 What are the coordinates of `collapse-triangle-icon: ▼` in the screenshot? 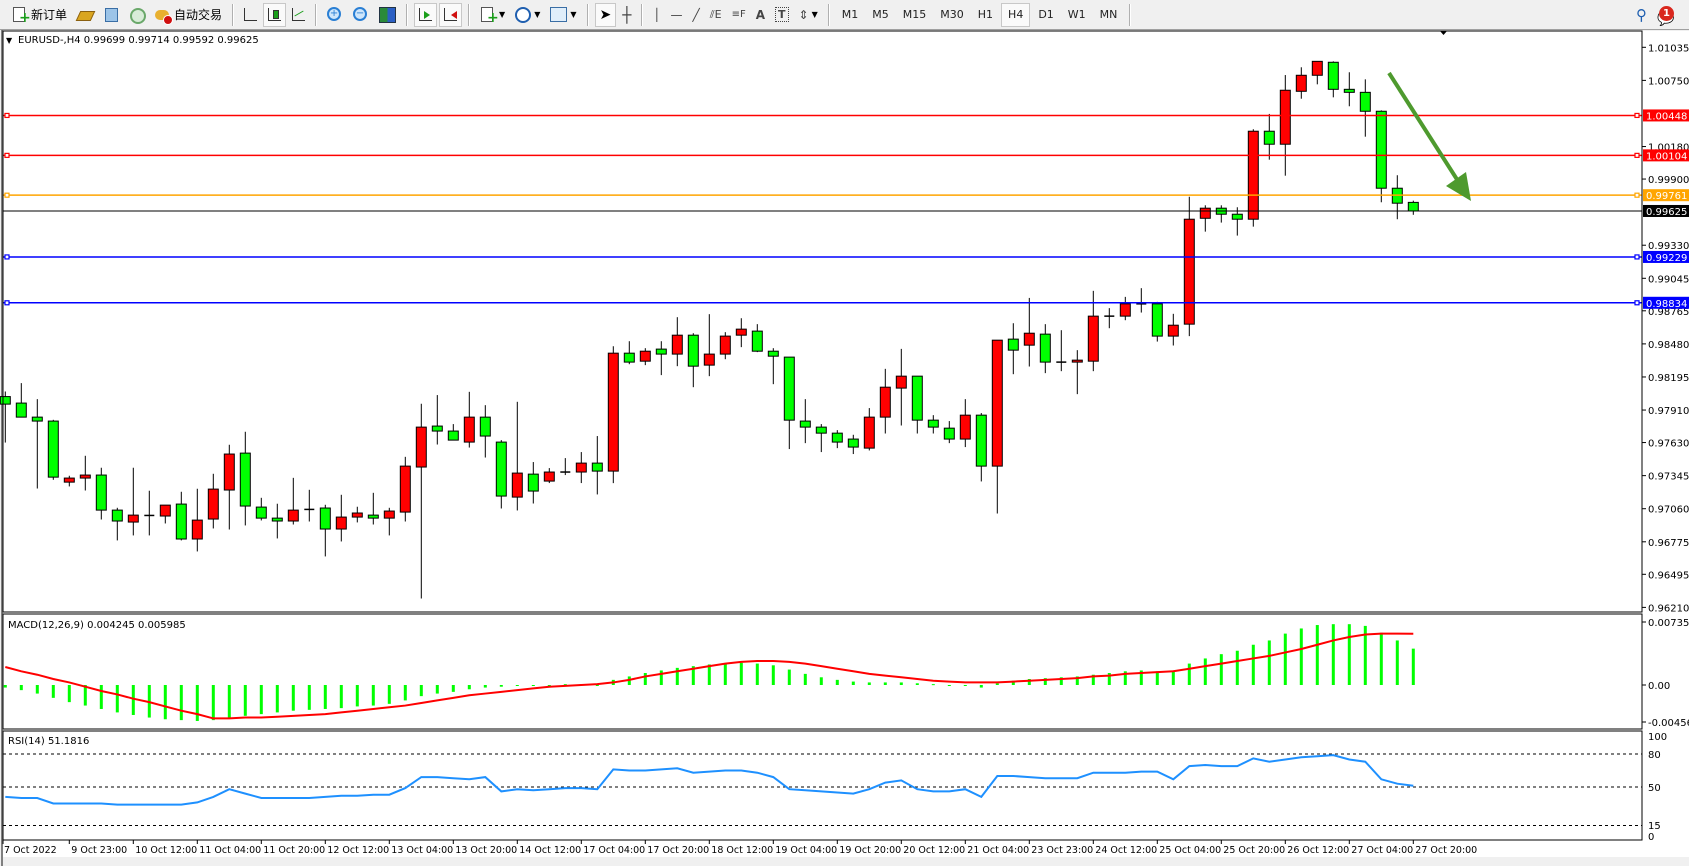 It's located at (9, 40).